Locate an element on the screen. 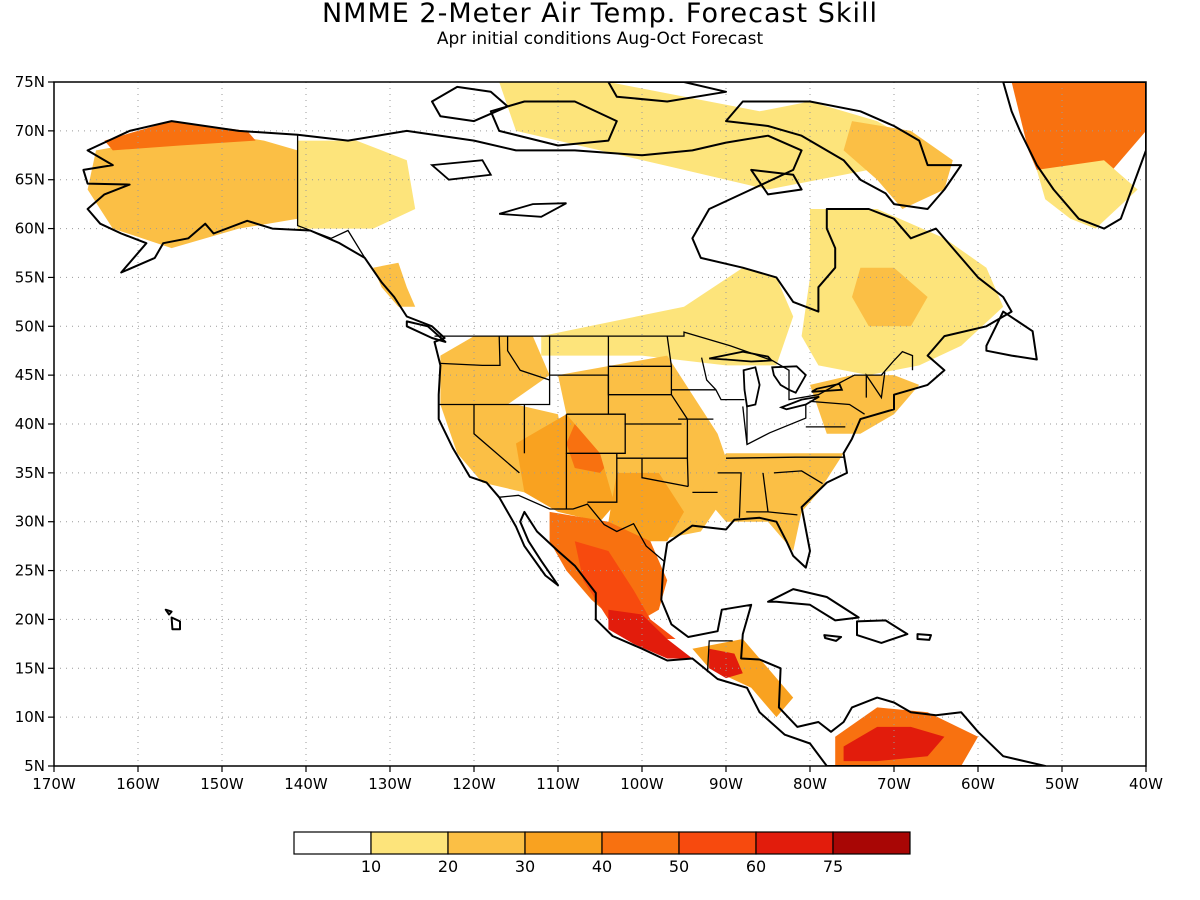 Image resolution: width=1200 pixels, height=900 pixels. x-tick-label: 90W is located at coordinates (726, 784).